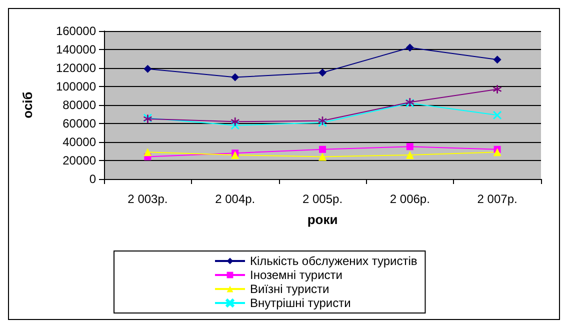 The height and width of the screenshot is (328, 568). What do you see at coordinates (410, 199) in the screenshot?
I see `x-tick-label: 2 006р.` at bounding box center [410, 199].